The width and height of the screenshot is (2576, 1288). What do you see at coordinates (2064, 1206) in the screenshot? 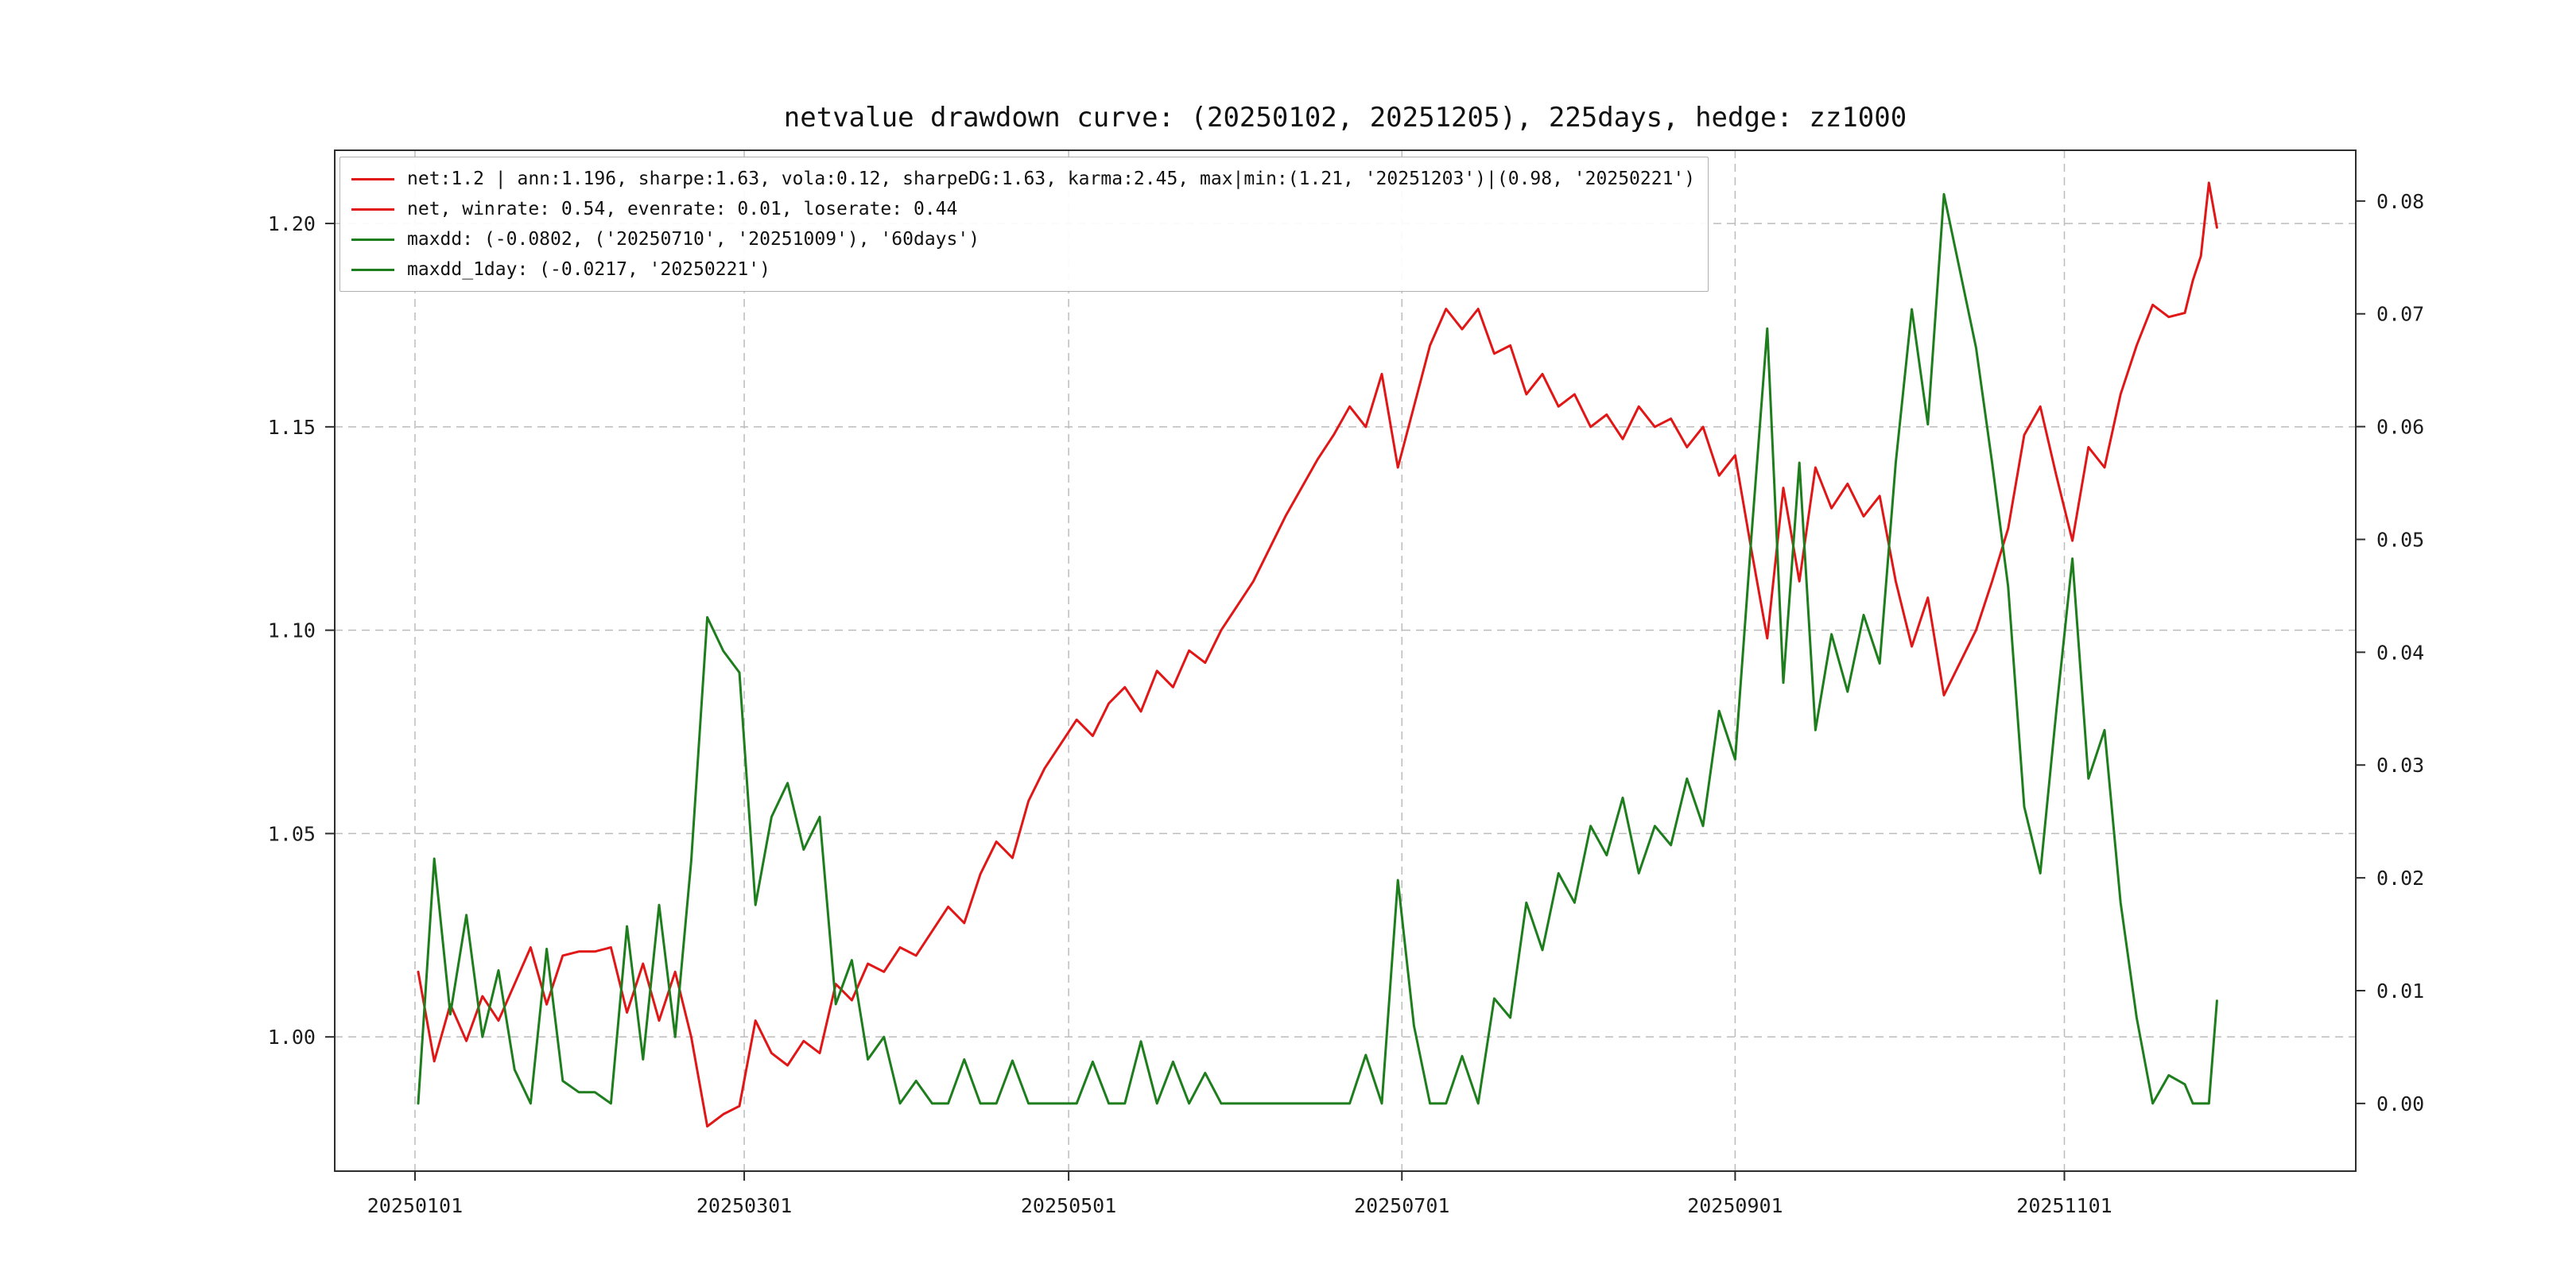
I see `svg-text: 20251101` at bounding box center [2064, 1206].